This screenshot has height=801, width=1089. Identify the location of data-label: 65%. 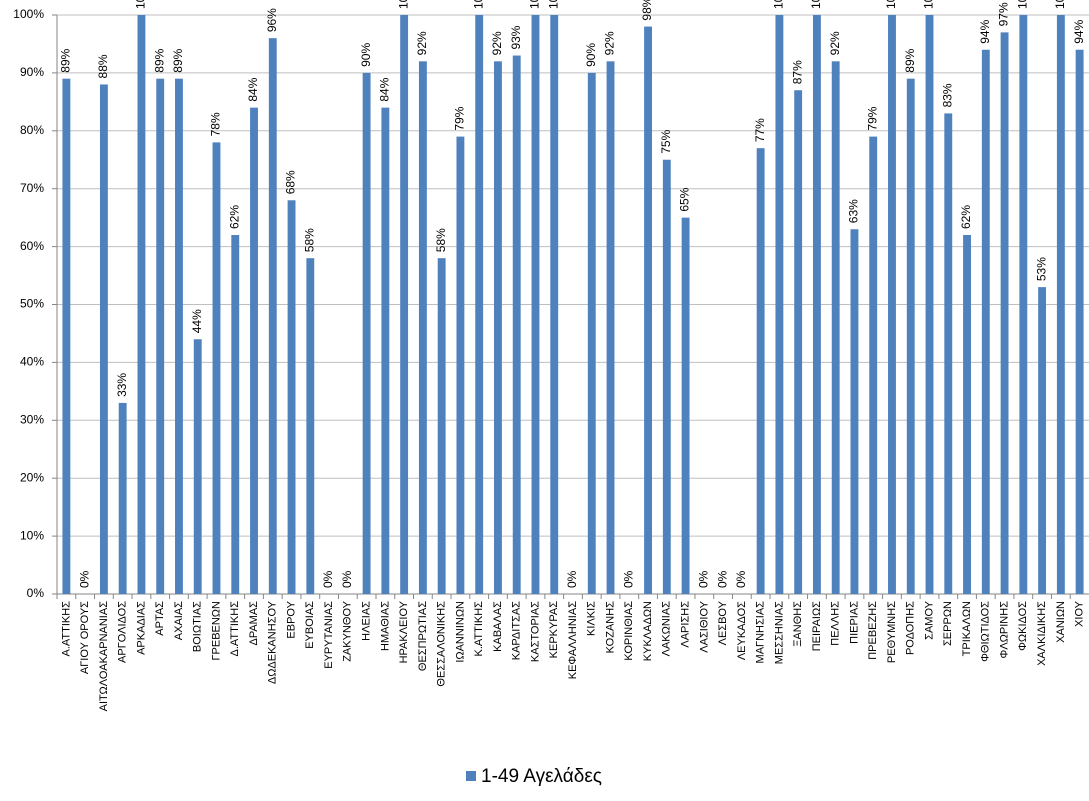
(685, 199).